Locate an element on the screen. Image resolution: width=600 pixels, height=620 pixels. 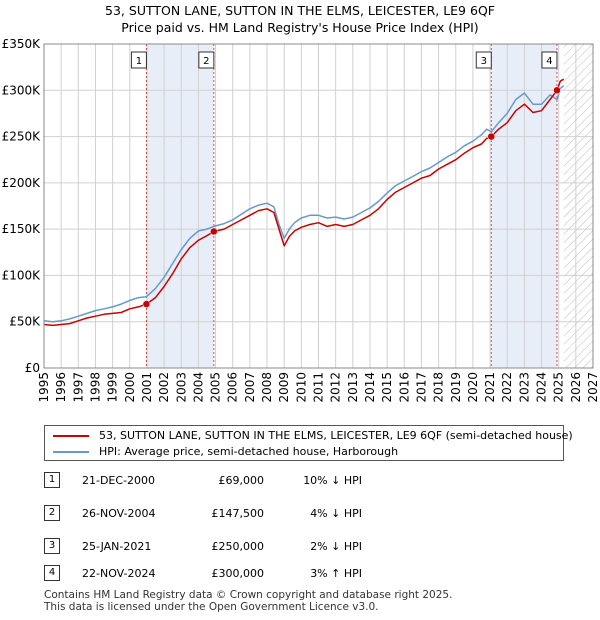
sale-hpi-diff: 2% ↓ HPI is located at coordinates (336, 546).